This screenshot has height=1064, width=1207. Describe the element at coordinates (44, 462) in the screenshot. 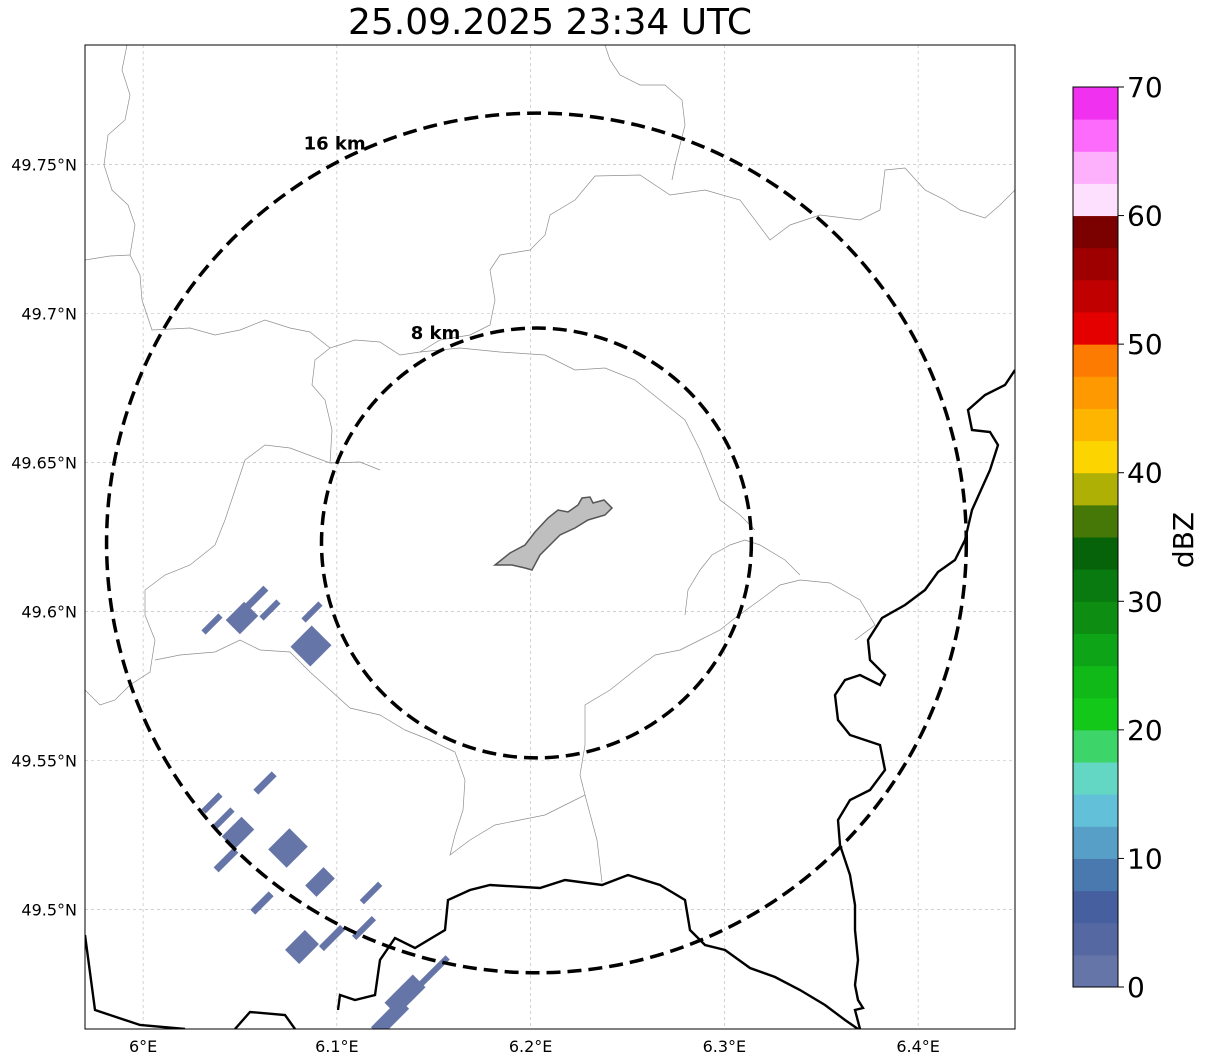

I see `lat-tick-label: 49.65°N` at that location.